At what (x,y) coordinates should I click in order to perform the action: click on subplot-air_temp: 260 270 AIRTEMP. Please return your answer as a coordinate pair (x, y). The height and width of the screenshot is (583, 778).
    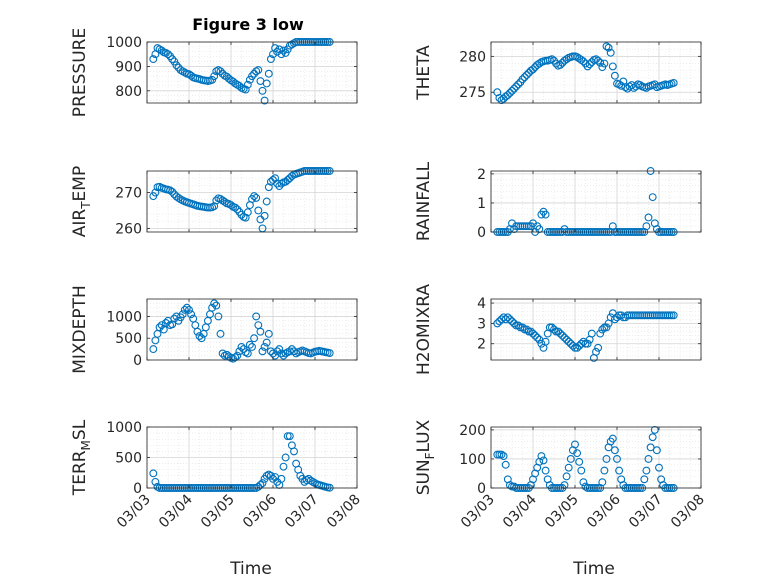
    Looking at the image, I should click on (214, 201).